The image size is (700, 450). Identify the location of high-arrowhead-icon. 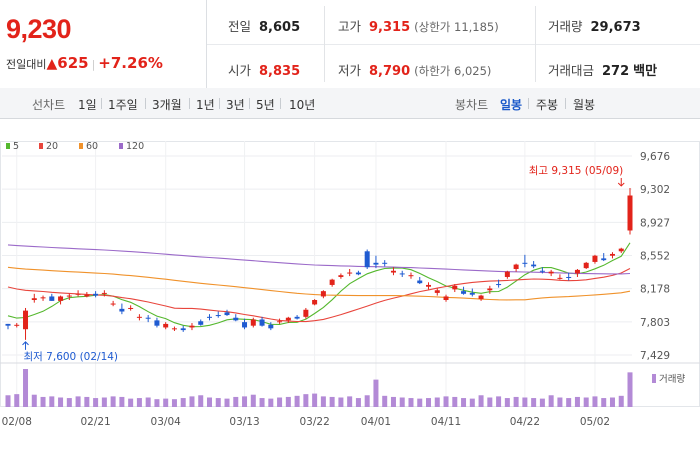
(621, 184).